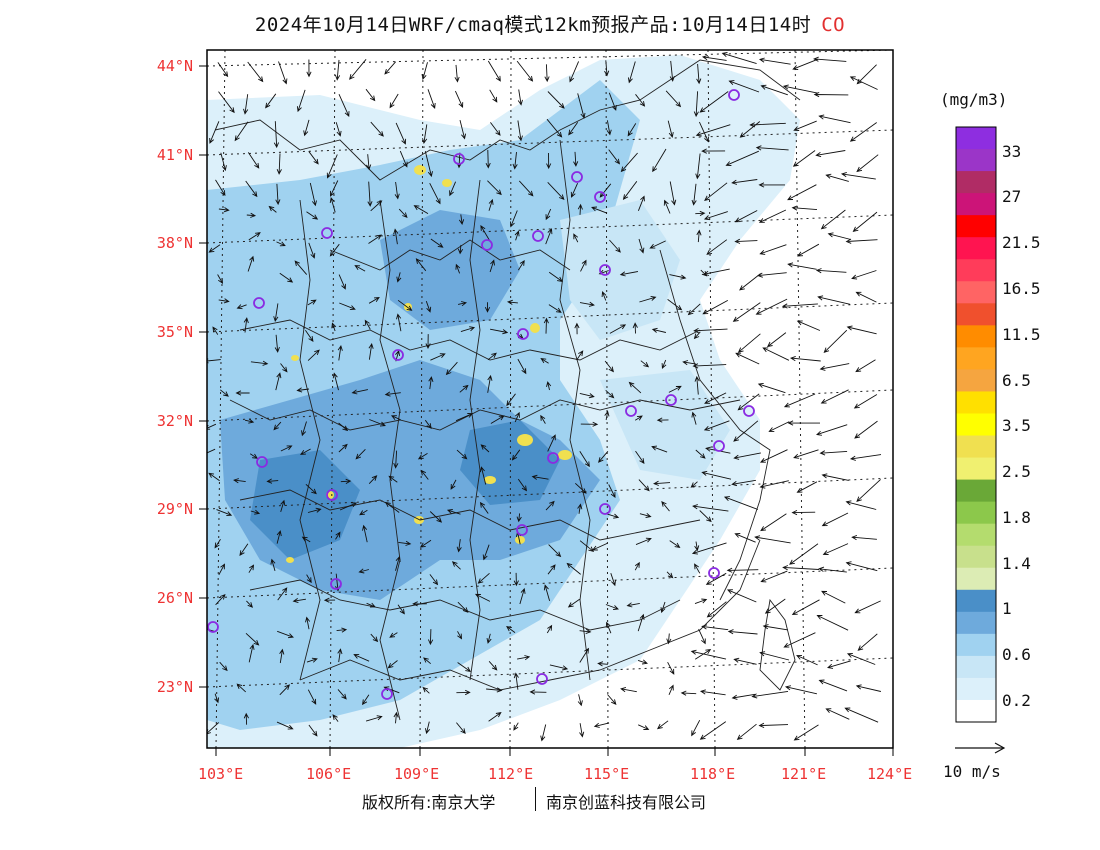 The height and width of the screenshot is (850, 1100). What do you see at coordinates (1007, 608) in the screenshot?
I see `colorbar-label: 1` at bounding box center [1007, 608].